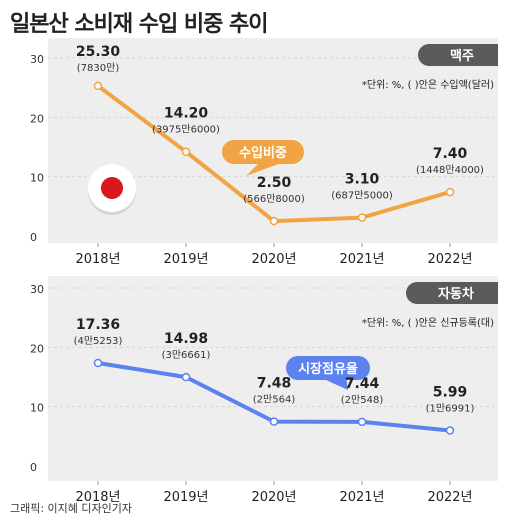 This screenshot has width=520, height=525. Describe the element at coordinates (71, 508) in the screenshot. I see `credit-text: 그래픽: 이지혜 디자인기자` at that location.